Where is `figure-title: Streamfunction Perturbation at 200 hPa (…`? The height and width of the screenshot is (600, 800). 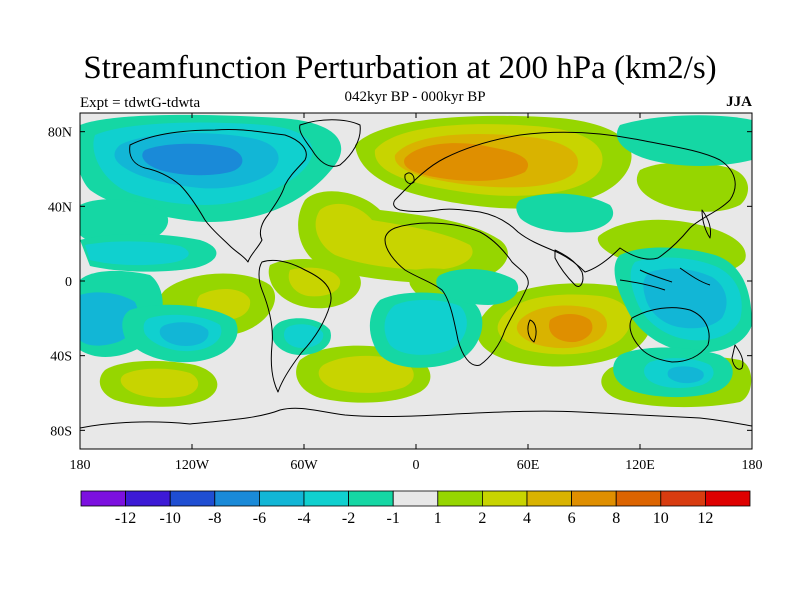
figure-title: Streamfunction Perturbation at 200 hPa (… is located at coordinates (400, 68).